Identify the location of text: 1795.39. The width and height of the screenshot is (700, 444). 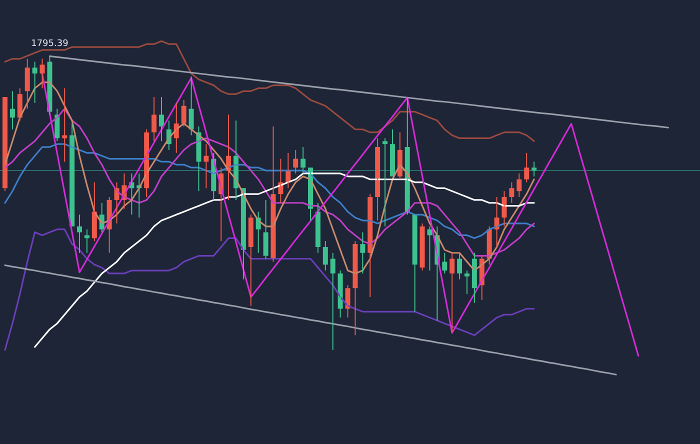
(50, 43).